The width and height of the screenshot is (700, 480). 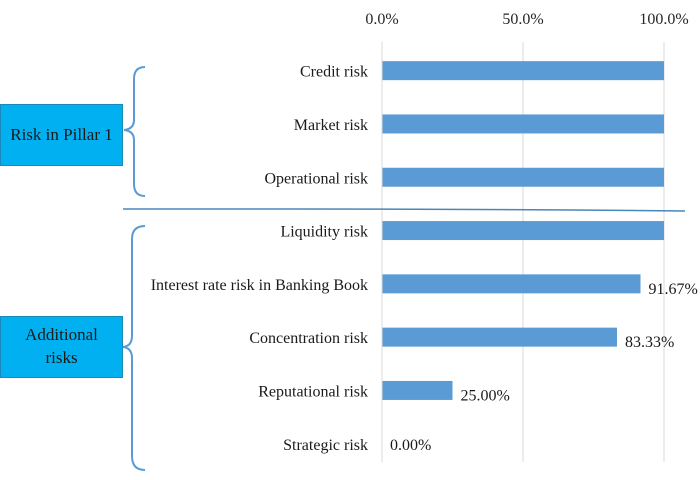 What do you see at coordinates (134, 131) in the screenshot?
I see `pillar1-bracket` at bounding box center [134, 131].